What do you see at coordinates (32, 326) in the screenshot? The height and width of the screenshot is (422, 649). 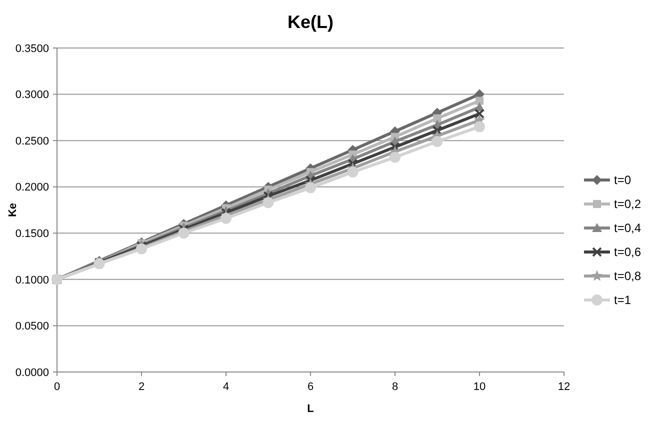 I see `y-tick-label: 0.0500` at bounding box center [32, 326].